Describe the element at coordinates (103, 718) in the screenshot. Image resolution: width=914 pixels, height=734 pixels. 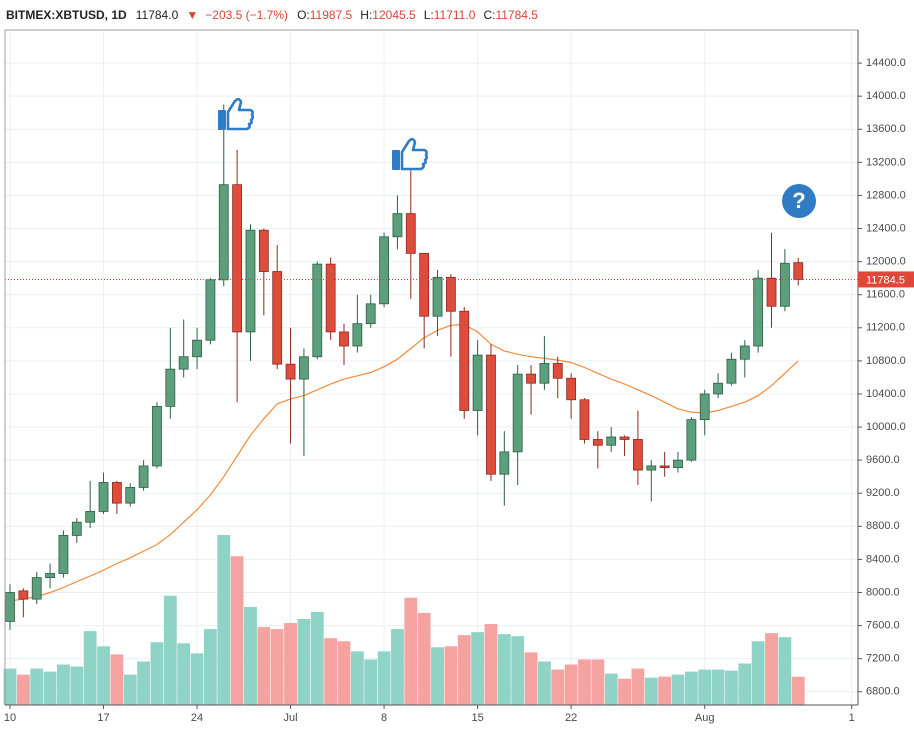
I see `x-tick-label: 17` at that location.